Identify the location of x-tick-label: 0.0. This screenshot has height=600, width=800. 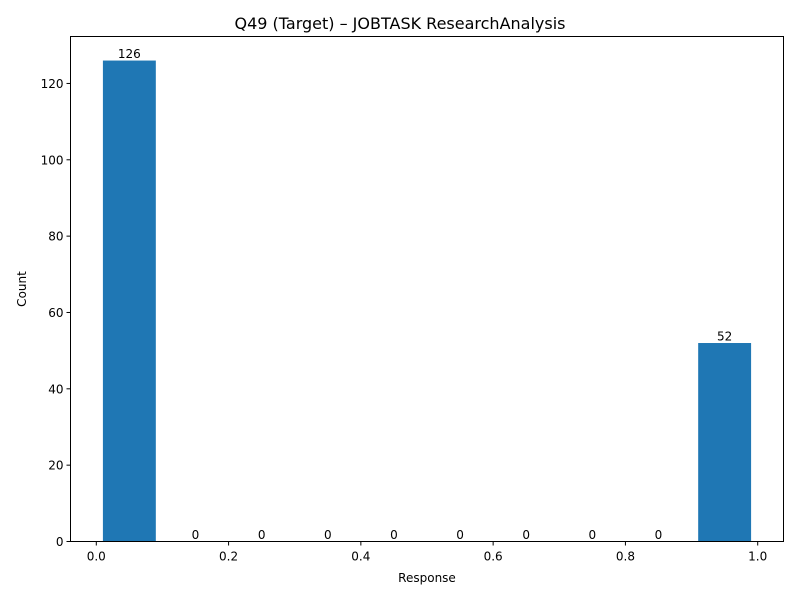
(96, 557).